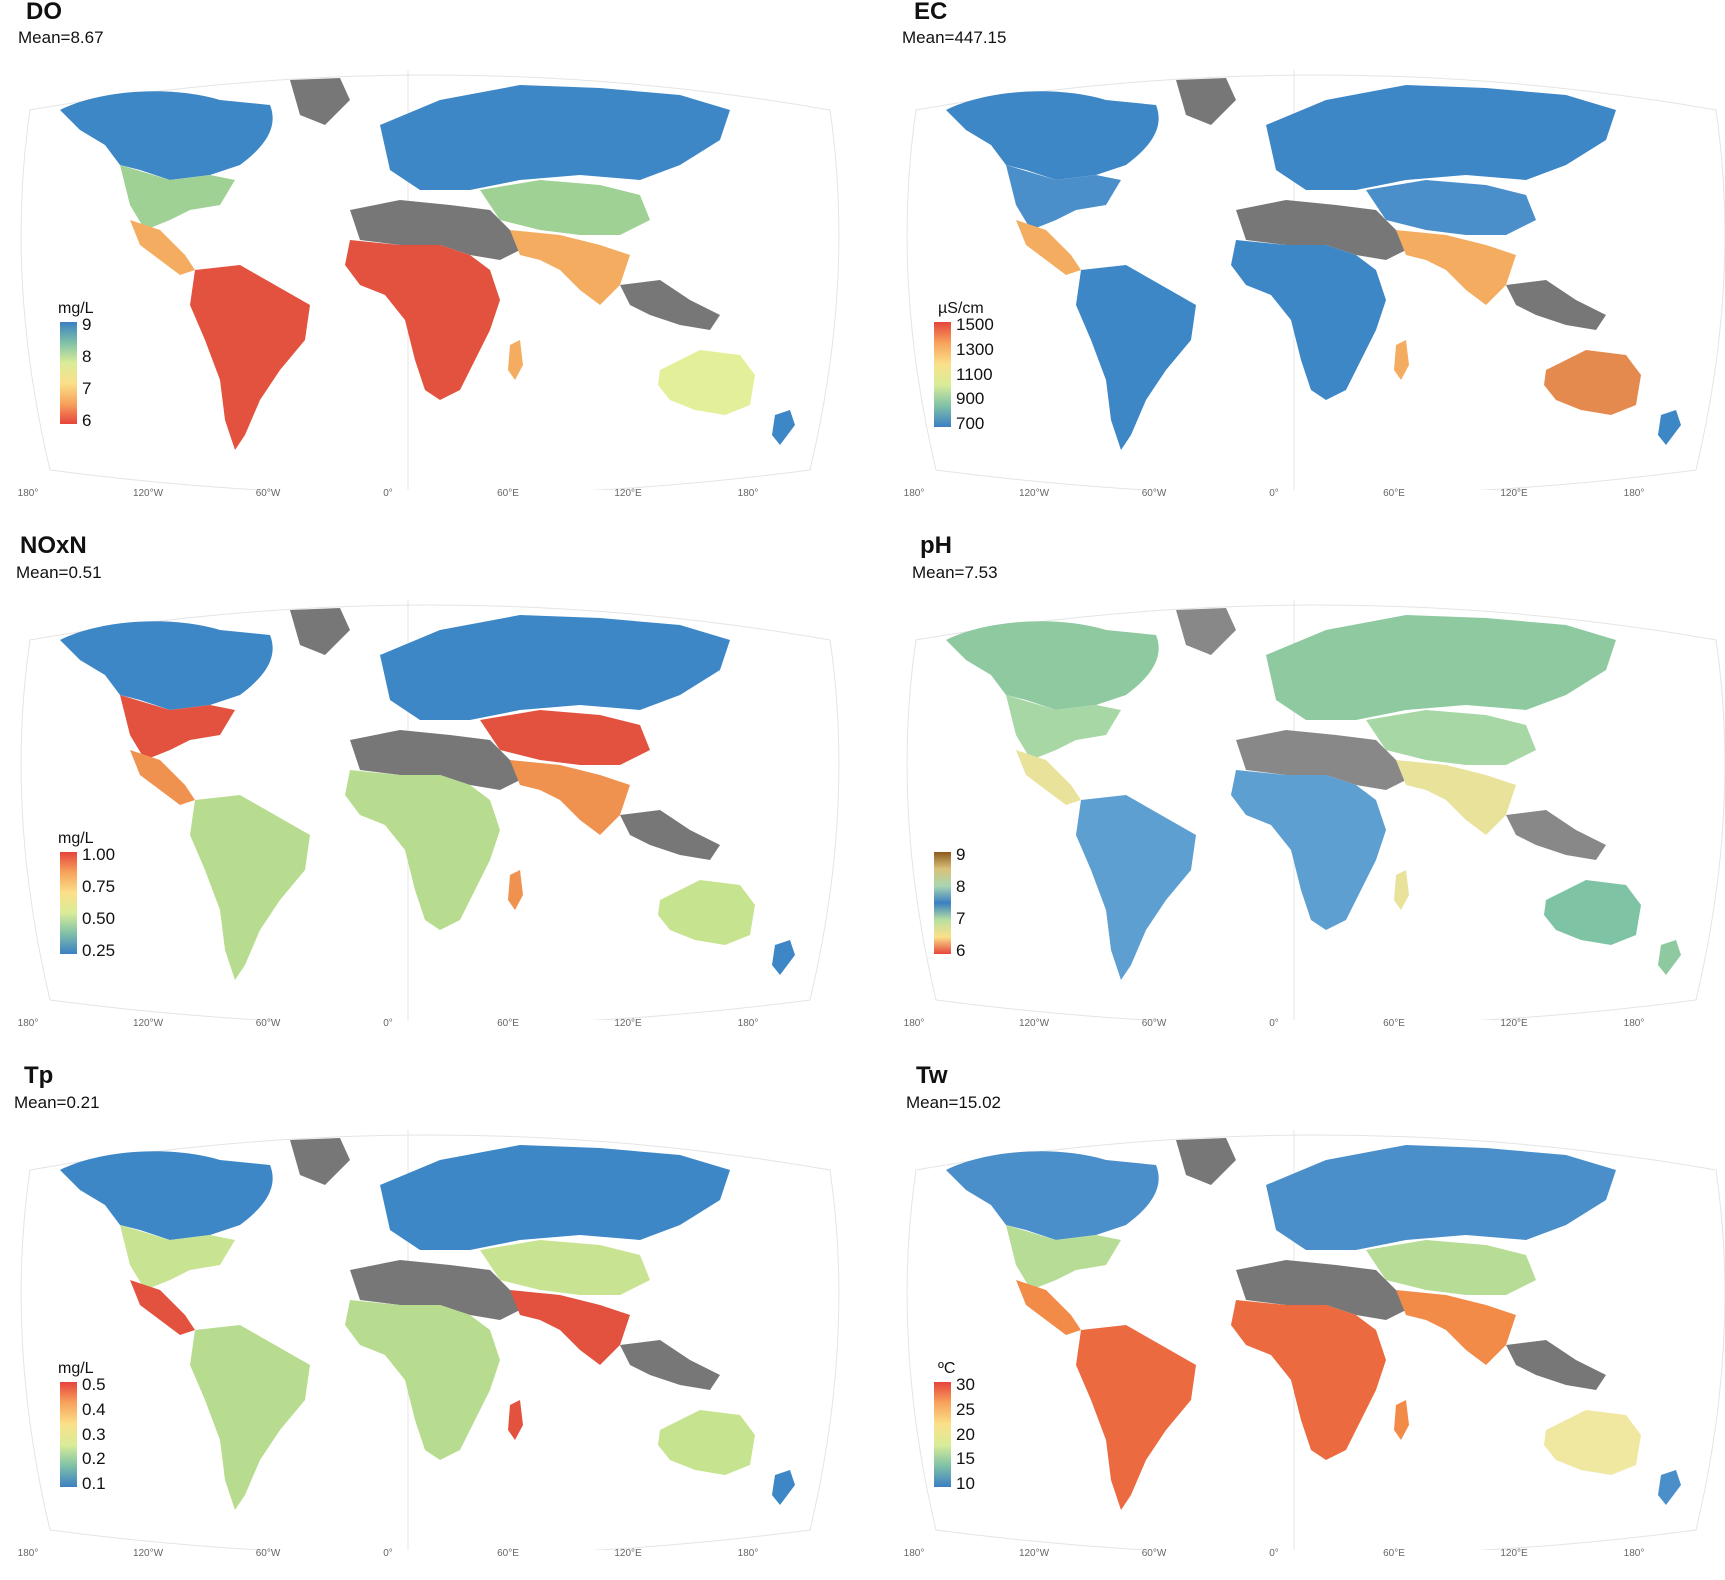 This screenshot has width=1725, height=1580. I want to click on legend-tick-label: 0.3, so click(94, 1434).